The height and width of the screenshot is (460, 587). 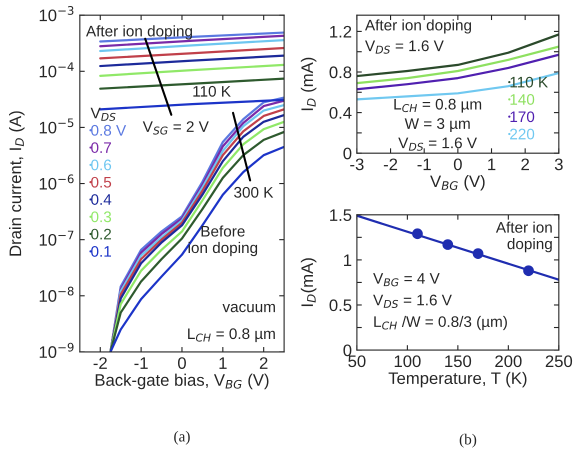 What do you see at coordinates (212, 91) in the screenshot?
I see `annotation: 110 K` at bounding box center [212, 91].